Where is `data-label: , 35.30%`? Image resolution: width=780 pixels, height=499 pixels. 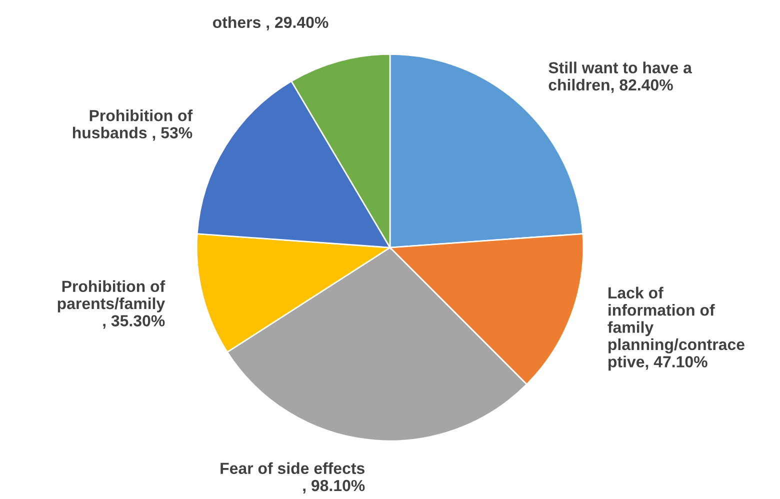
data-label: , 35.30% is located at coordinates (134, 322).